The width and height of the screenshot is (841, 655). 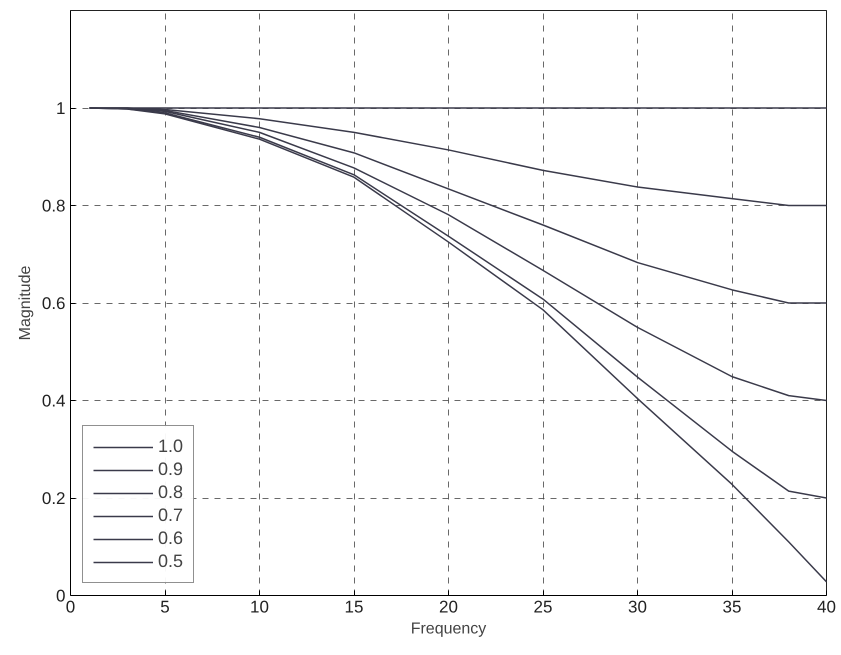 What do you see at coordinates (171, 469) in the screenshot?
I see `legend-label: 0.9` at bounding box center [171, 469].